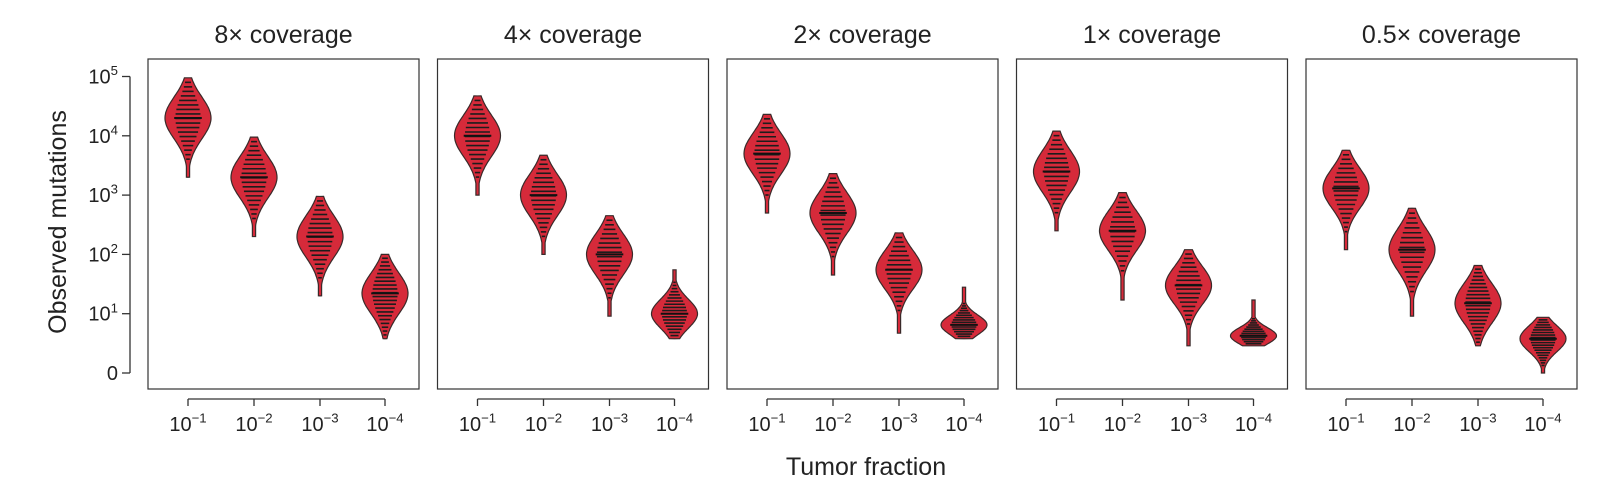 This screenshot has width=1616, height=485. What do you see at coordinates (1441, 35) in the screenshot?
I see `panel-title: 0.5× coverage` at bounding box center [1441, 35].